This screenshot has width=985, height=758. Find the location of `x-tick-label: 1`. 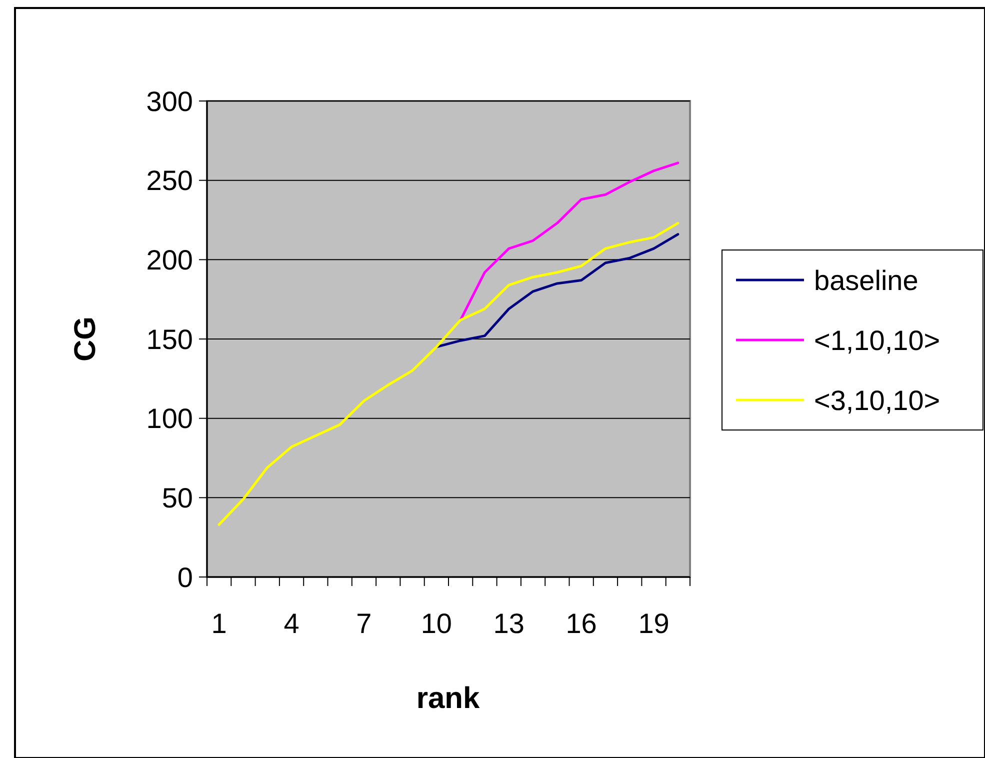

x-tick-label: 1 is located at coordinates (219, 623).